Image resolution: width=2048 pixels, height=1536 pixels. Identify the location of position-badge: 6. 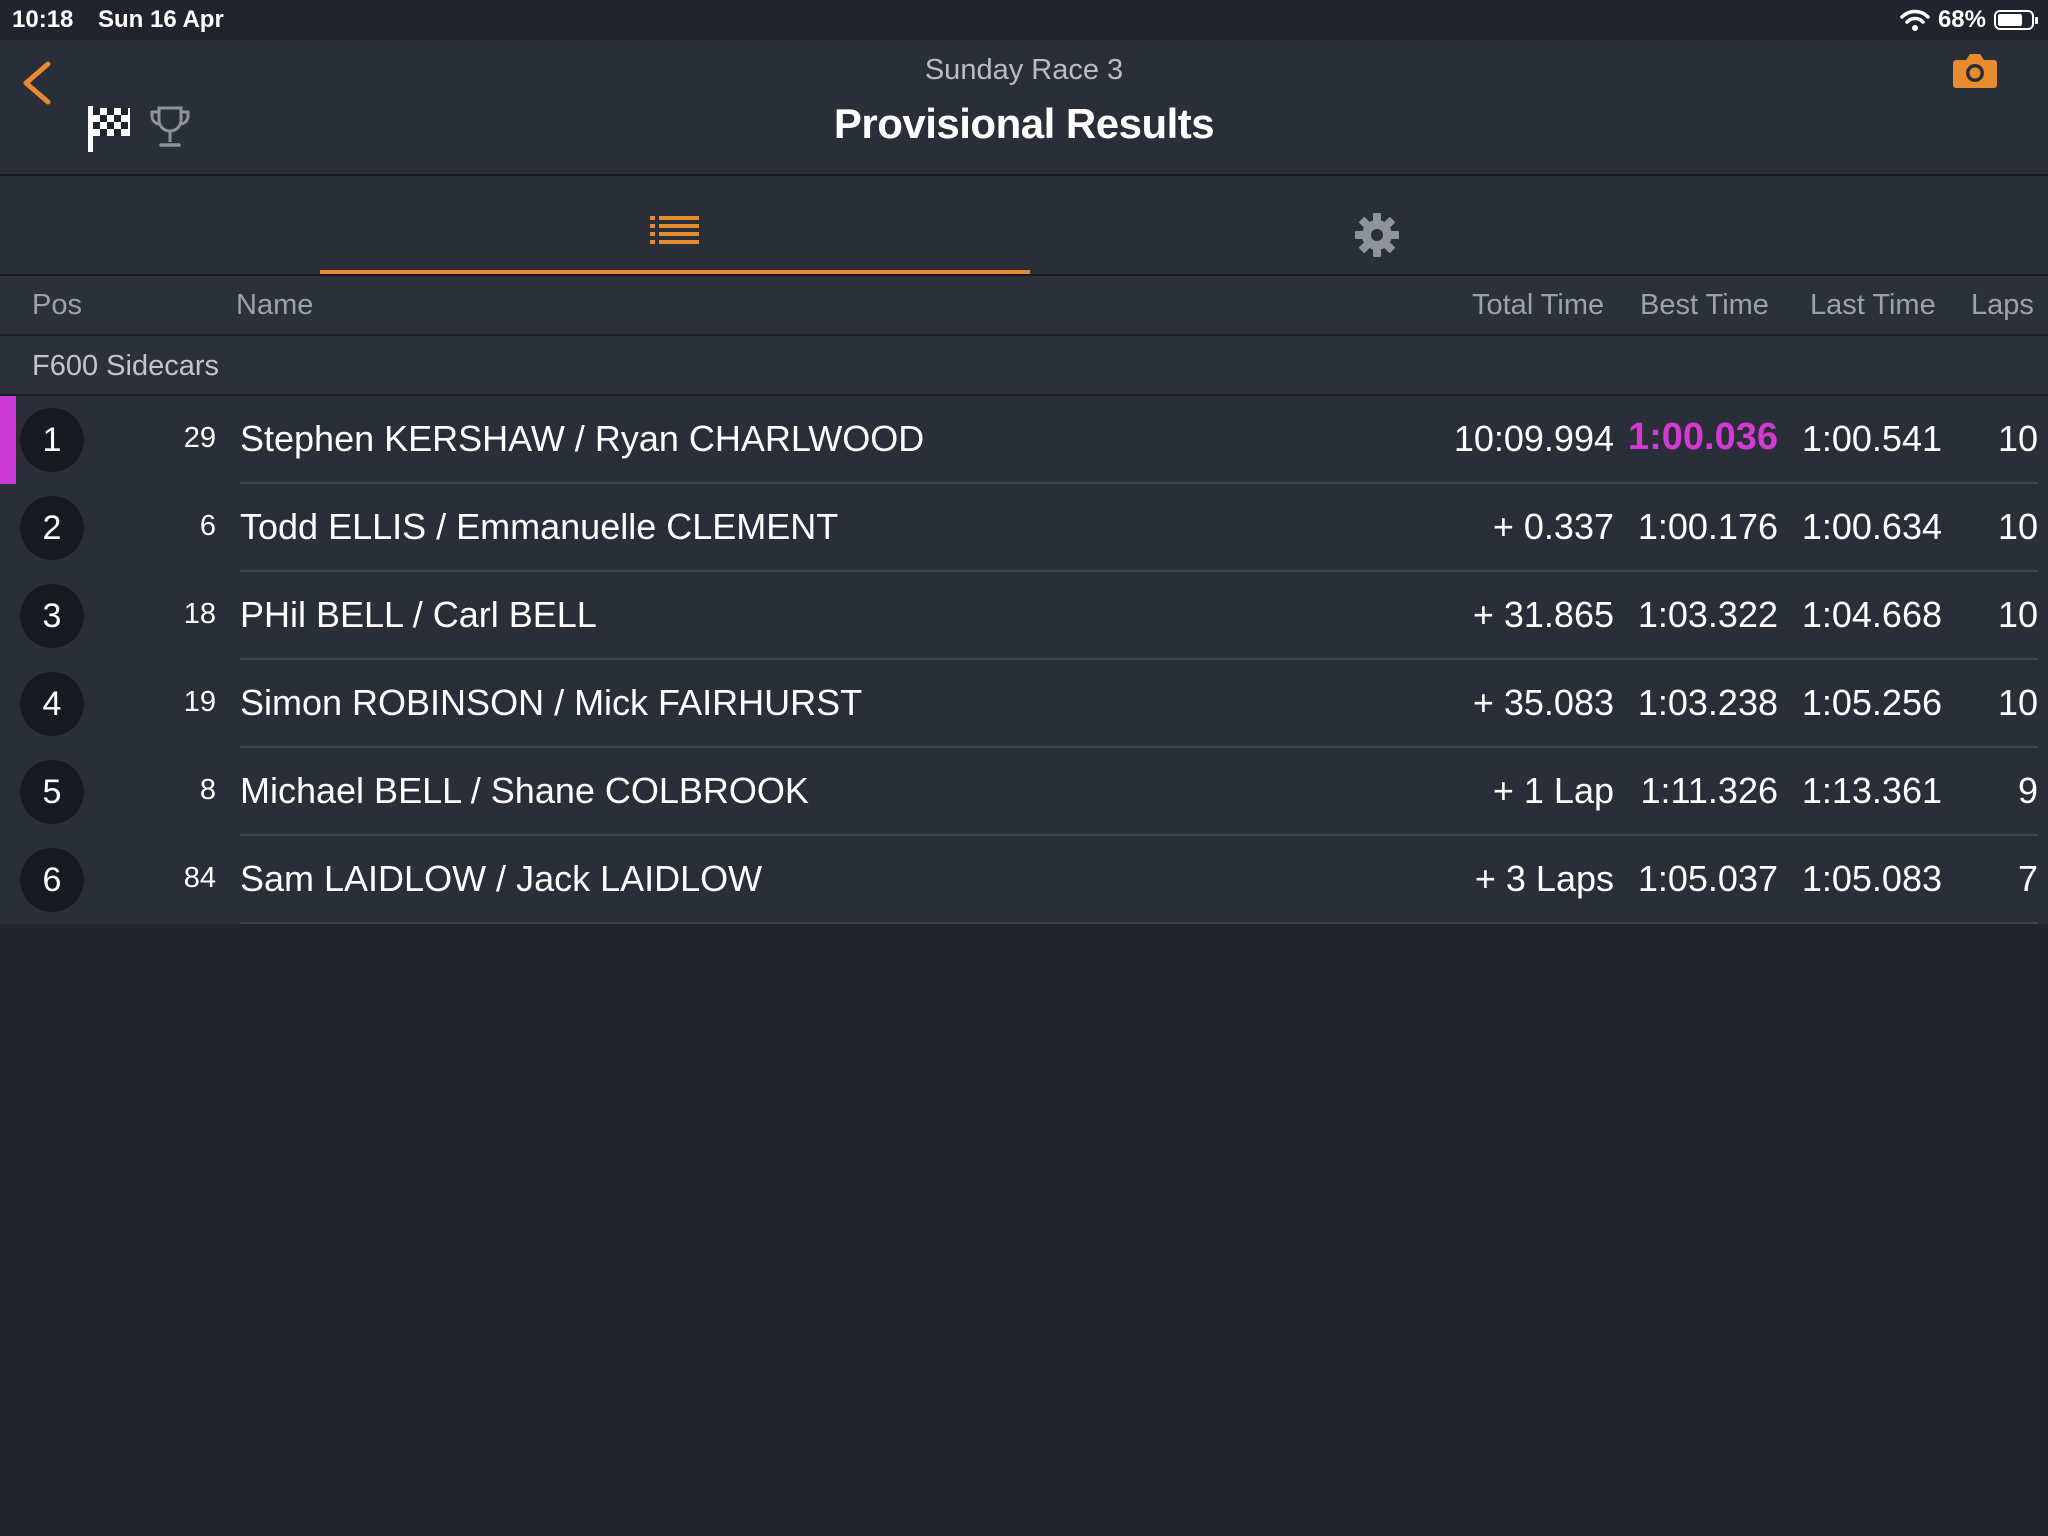
(52, 880).